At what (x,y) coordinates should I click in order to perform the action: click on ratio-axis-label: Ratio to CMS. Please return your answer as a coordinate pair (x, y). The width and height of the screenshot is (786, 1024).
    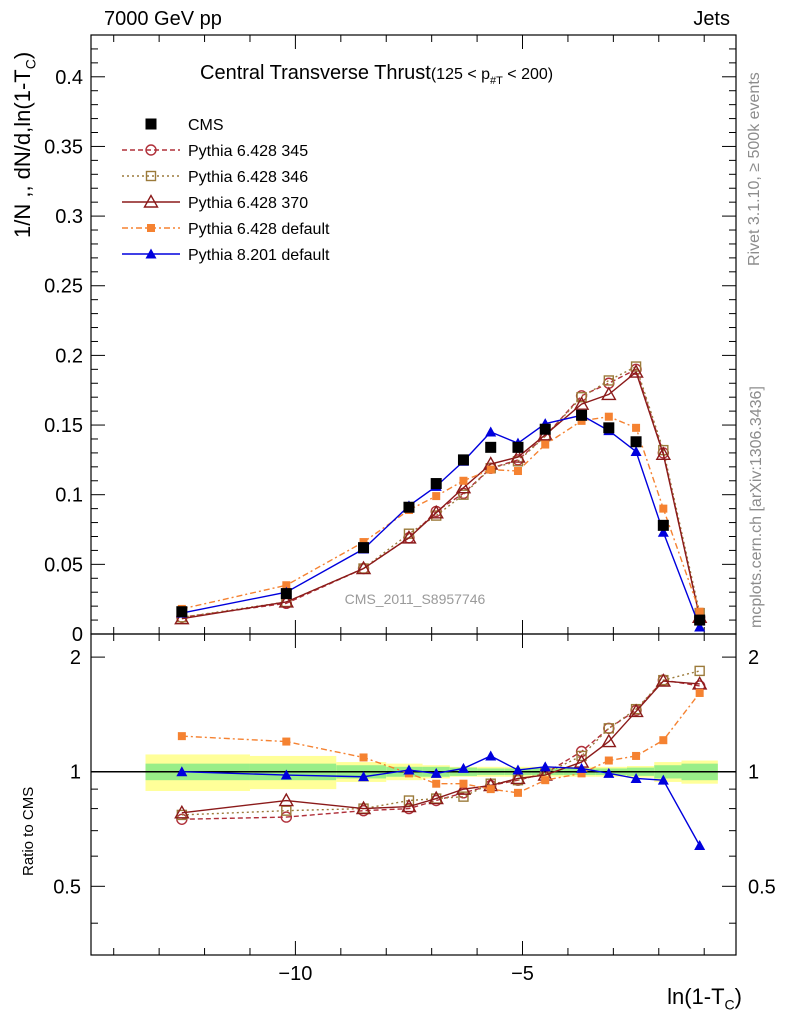
    Looking at the image, I should click on (28, 831).